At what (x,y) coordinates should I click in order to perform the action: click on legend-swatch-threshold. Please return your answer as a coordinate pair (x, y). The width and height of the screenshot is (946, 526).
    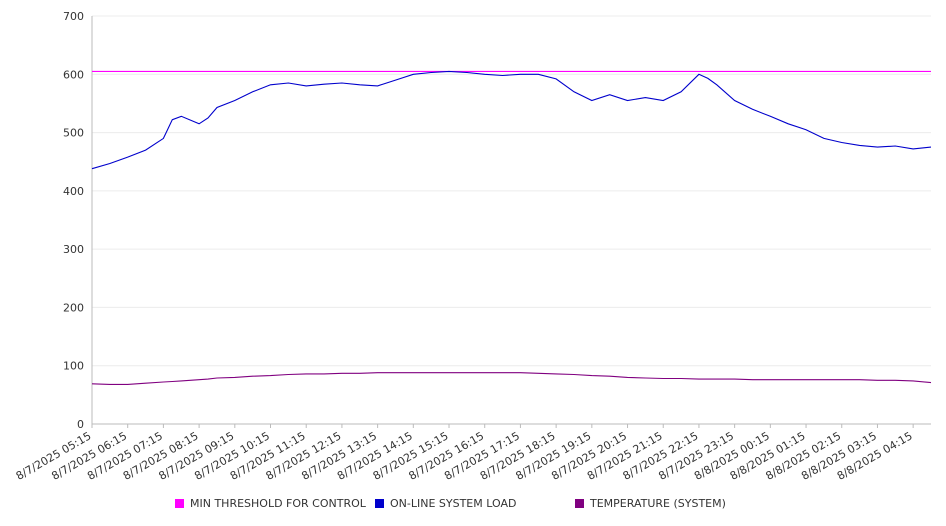
    Looking at the image, I should click on (179, 503).